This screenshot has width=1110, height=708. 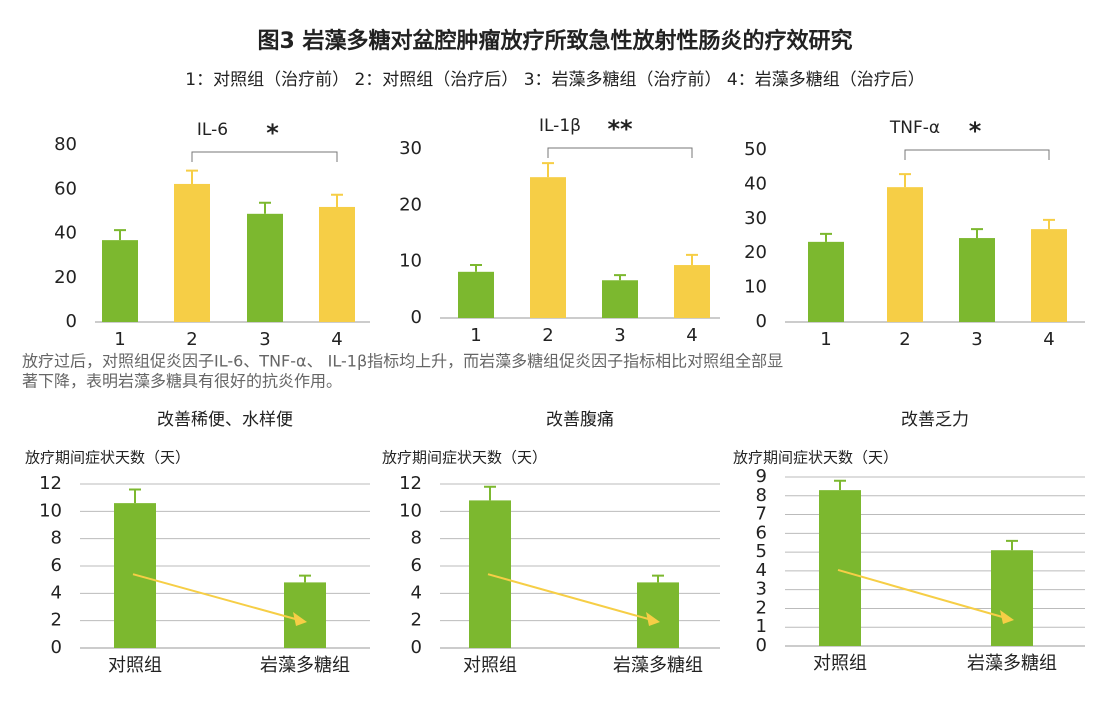 What do you see at coordinates (212, 130) in the screenshot?
I see `chart-title: IL-6` at bounding box center [212, 130].